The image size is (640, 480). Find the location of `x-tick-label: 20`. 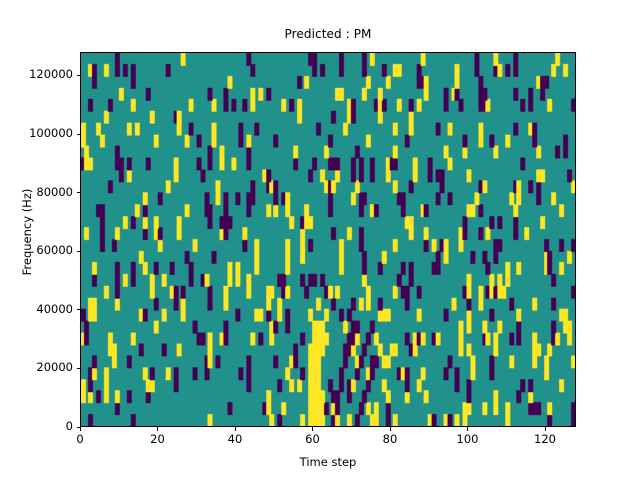

x-tick-label: 20 is located at coordinates (157, 439).